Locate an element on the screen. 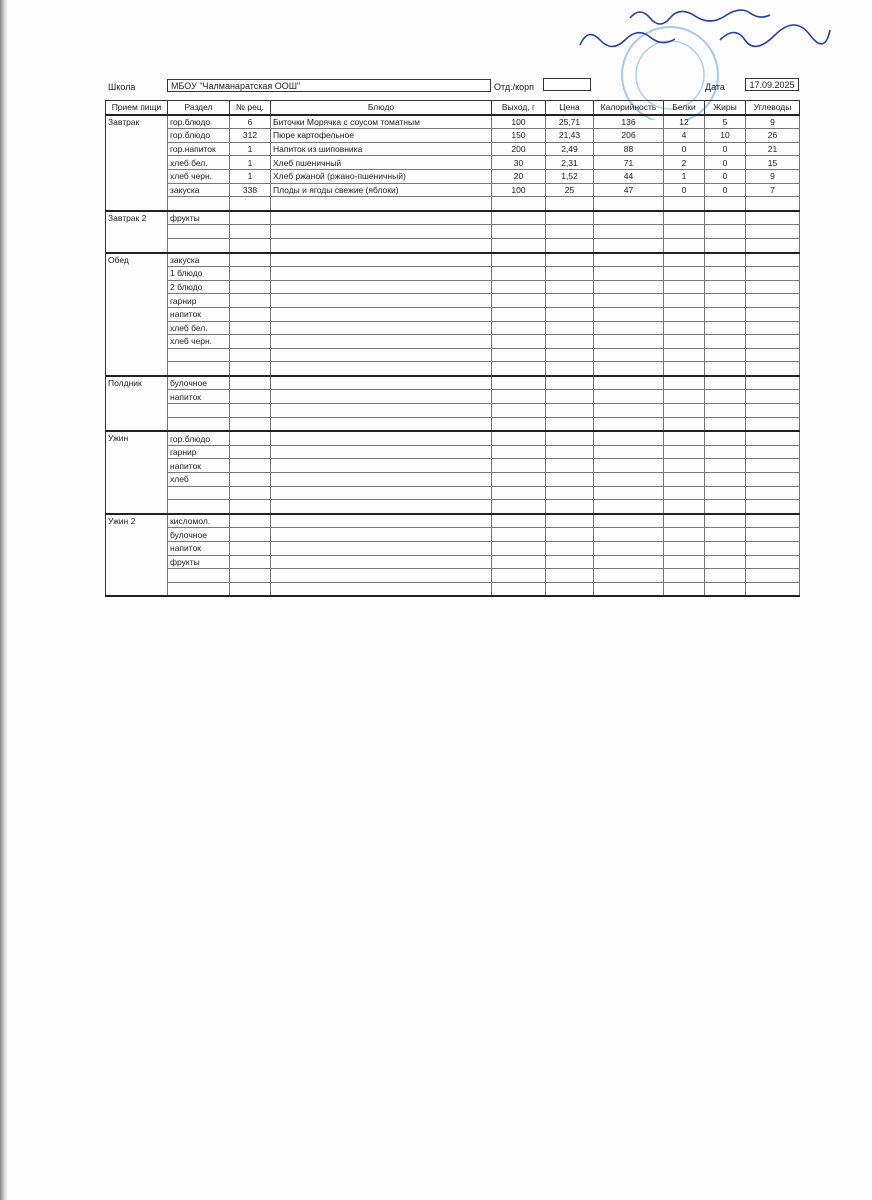 The height and width of the screenshot is (1200, 872). cell-section: закуска is located at coordinates (198, 259).